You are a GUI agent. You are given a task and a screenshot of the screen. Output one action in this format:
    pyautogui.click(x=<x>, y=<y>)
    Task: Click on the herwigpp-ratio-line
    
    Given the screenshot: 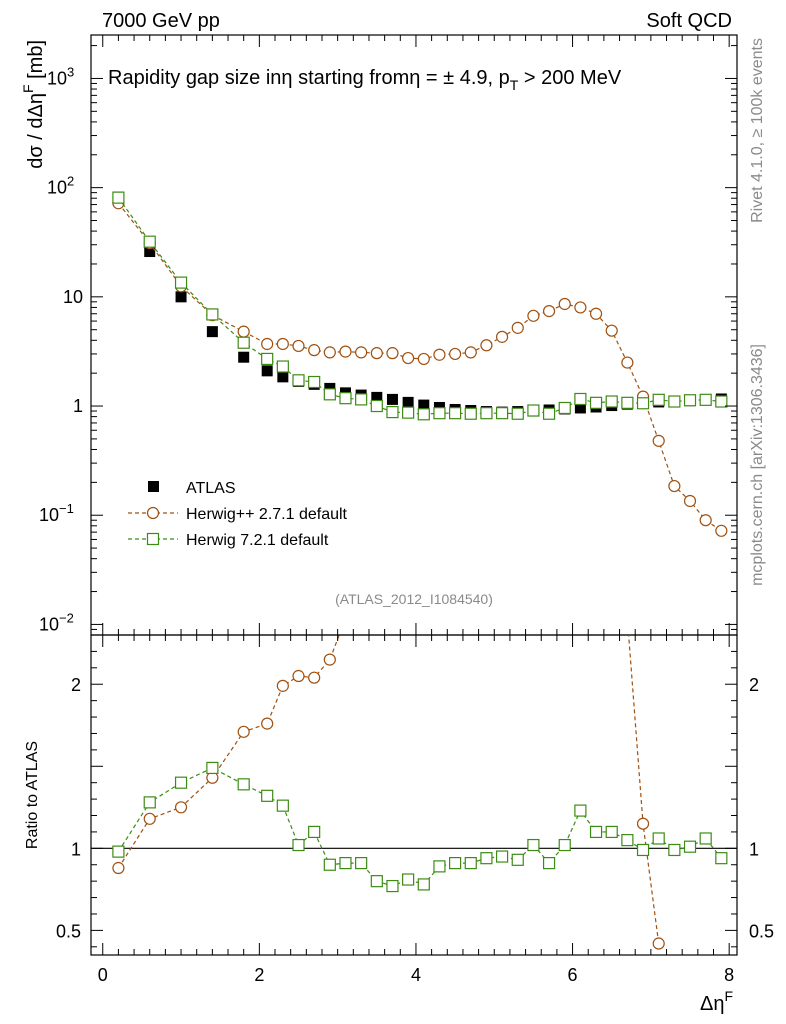 What is the action you would take?
    pyautogui.click(x=644, y=789)
    